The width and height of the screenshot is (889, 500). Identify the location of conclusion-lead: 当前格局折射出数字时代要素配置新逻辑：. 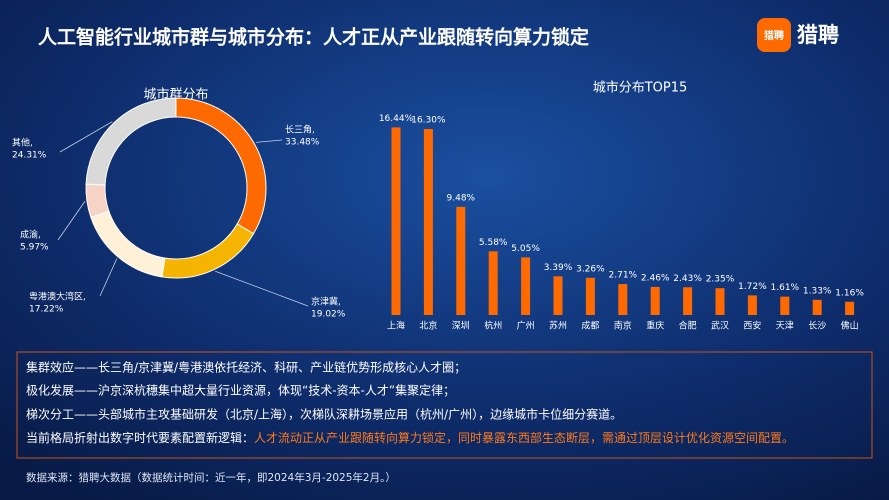
(140, 437).